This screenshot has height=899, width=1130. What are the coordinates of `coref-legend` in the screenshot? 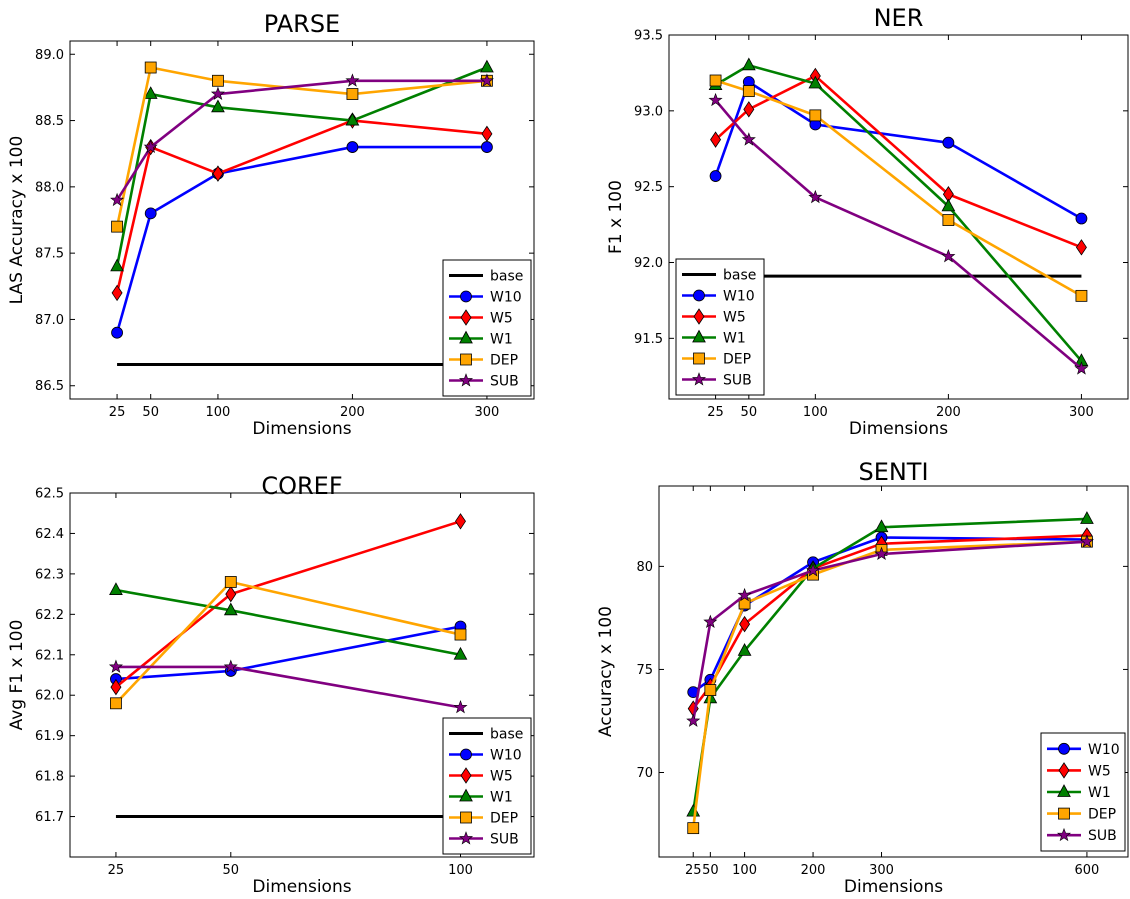 It's located at (487, 786).